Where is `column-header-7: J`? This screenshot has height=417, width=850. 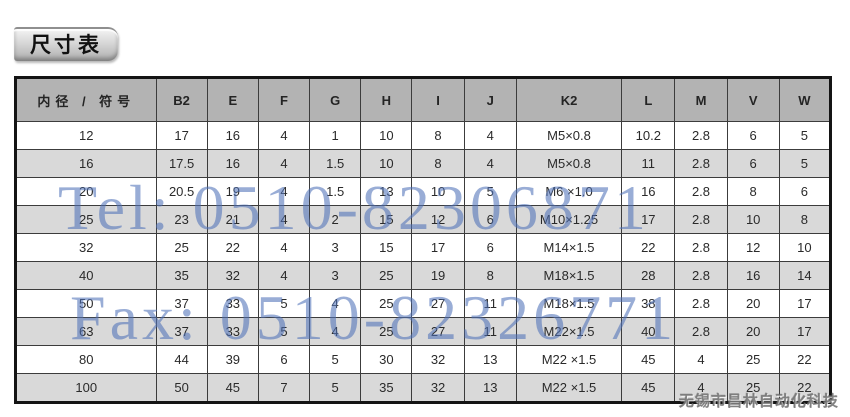 column-header-7: J is located at coordinates (490, 99).